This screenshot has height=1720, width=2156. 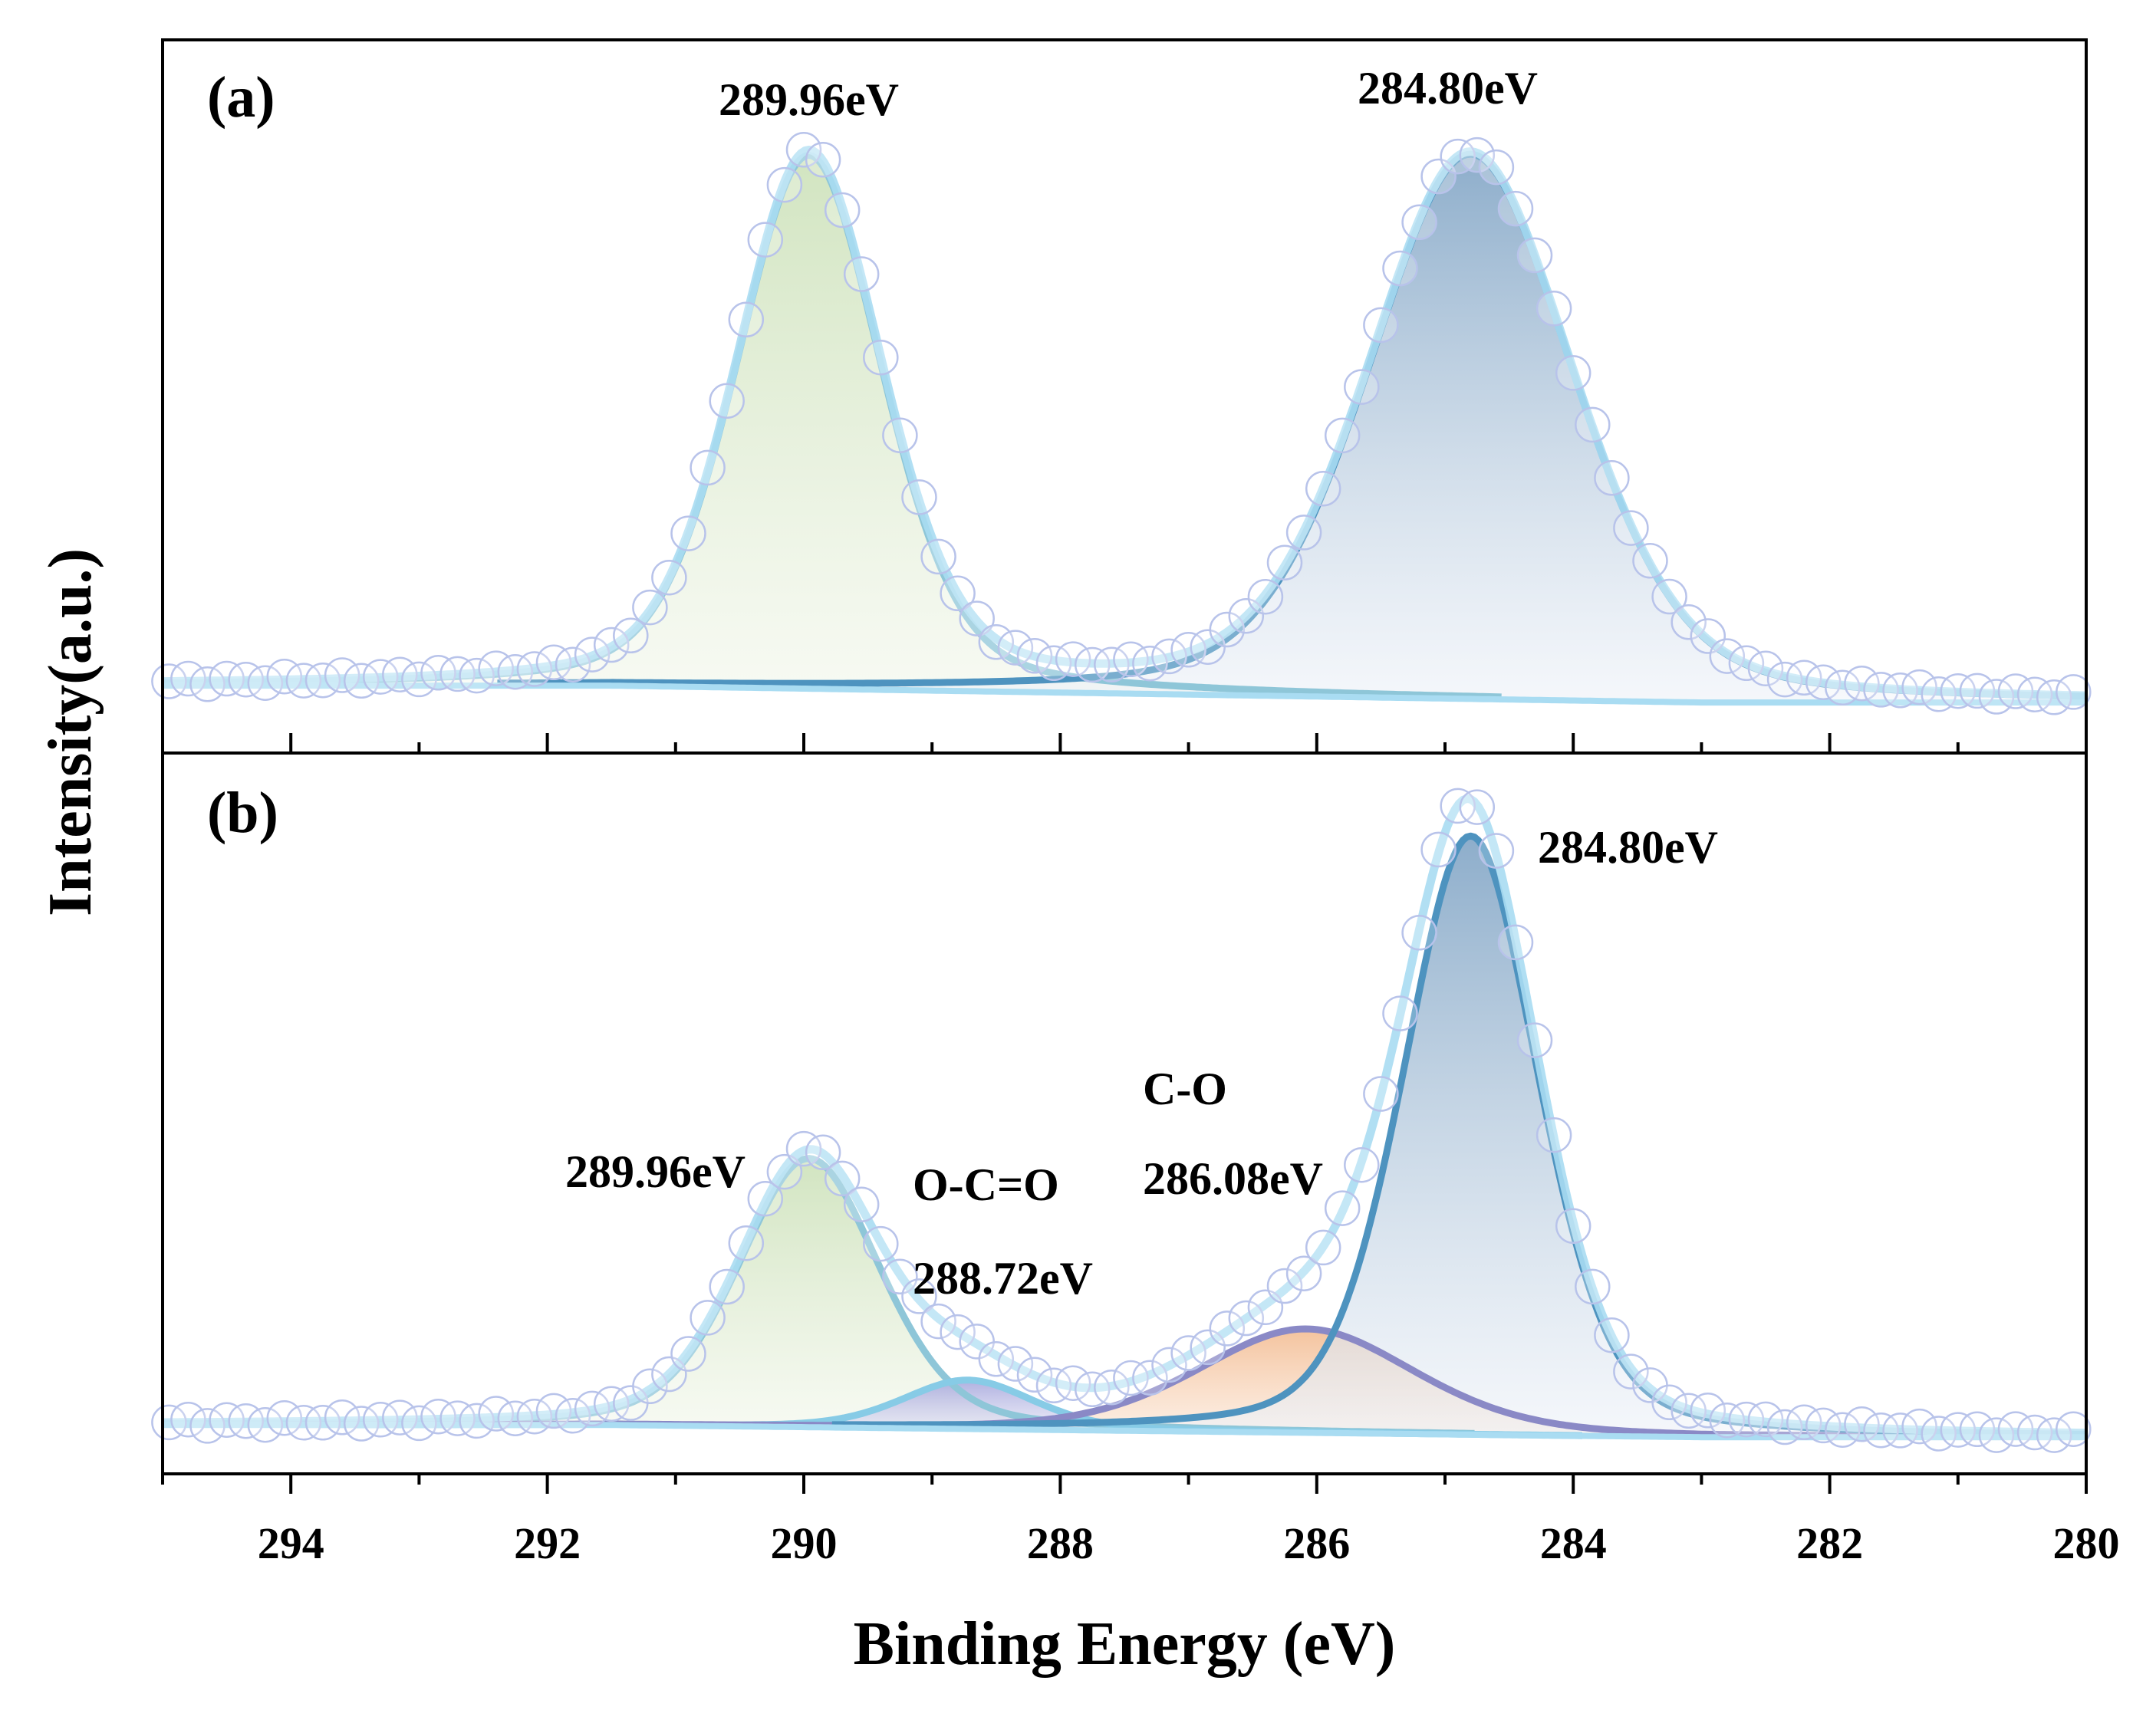 I want to click on x-tick-label: 284, so click(x=1573, y=1543).